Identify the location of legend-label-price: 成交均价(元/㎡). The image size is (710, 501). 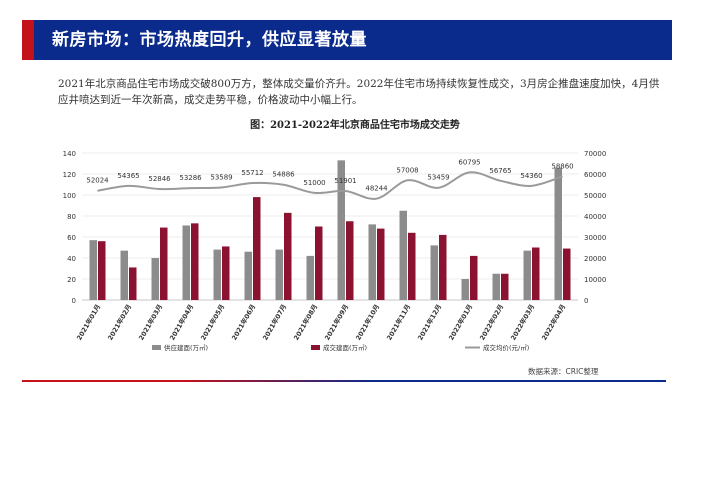
(506, 347).